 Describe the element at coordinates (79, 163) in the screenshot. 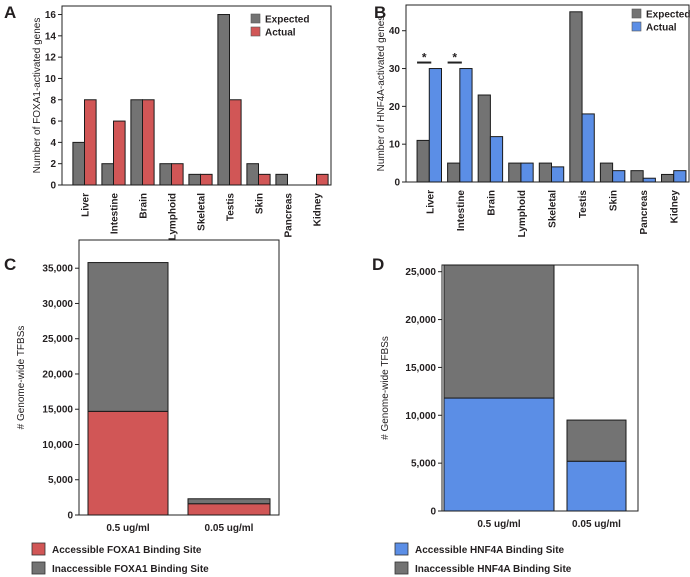

I see `bar-expected-liver` at that location.